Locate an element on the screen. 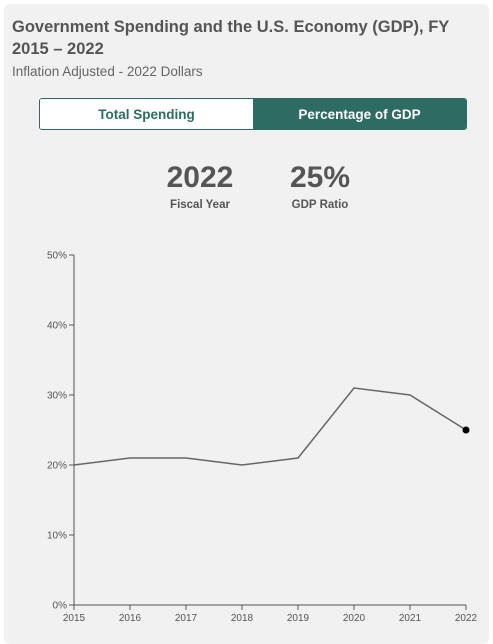 The image size is (493, 644). x-tick-label: 2015 is located at coordinates (74, 618).